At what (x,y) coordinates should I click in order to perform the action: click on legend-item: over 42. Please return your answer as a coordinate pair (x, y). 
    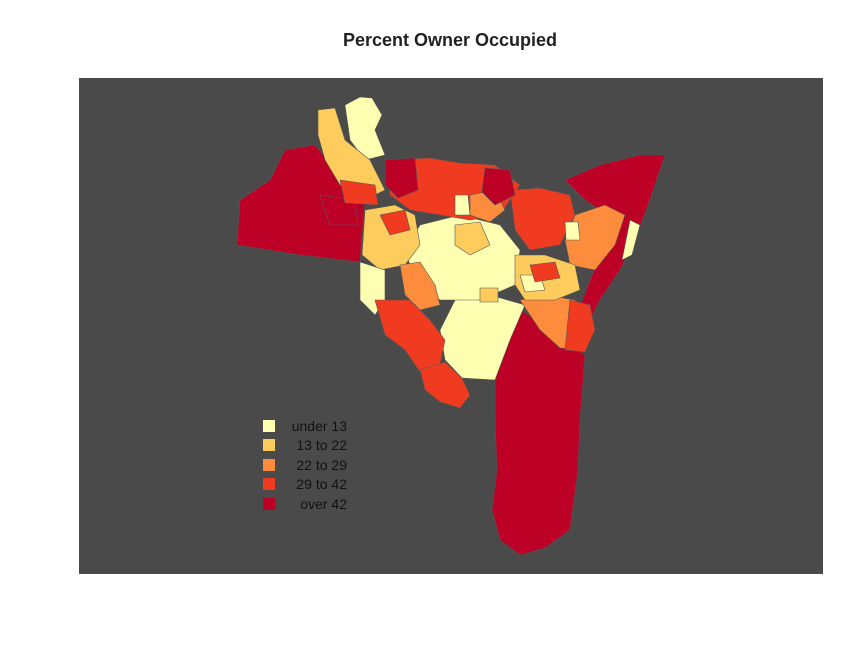
    Looking at the image, I should click on (305, 504).